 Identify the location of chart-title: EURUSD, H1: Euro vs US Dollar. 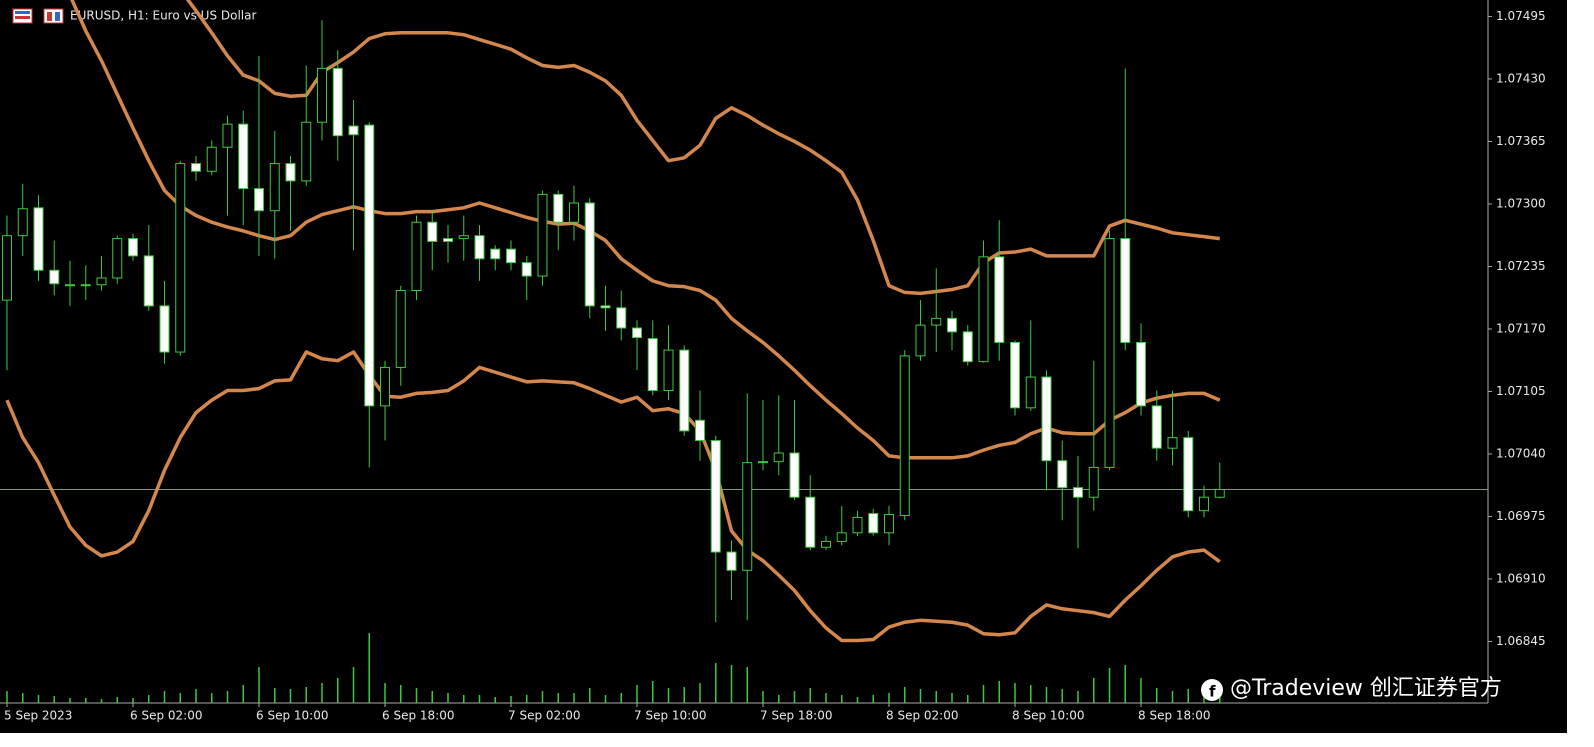
(163, 16).